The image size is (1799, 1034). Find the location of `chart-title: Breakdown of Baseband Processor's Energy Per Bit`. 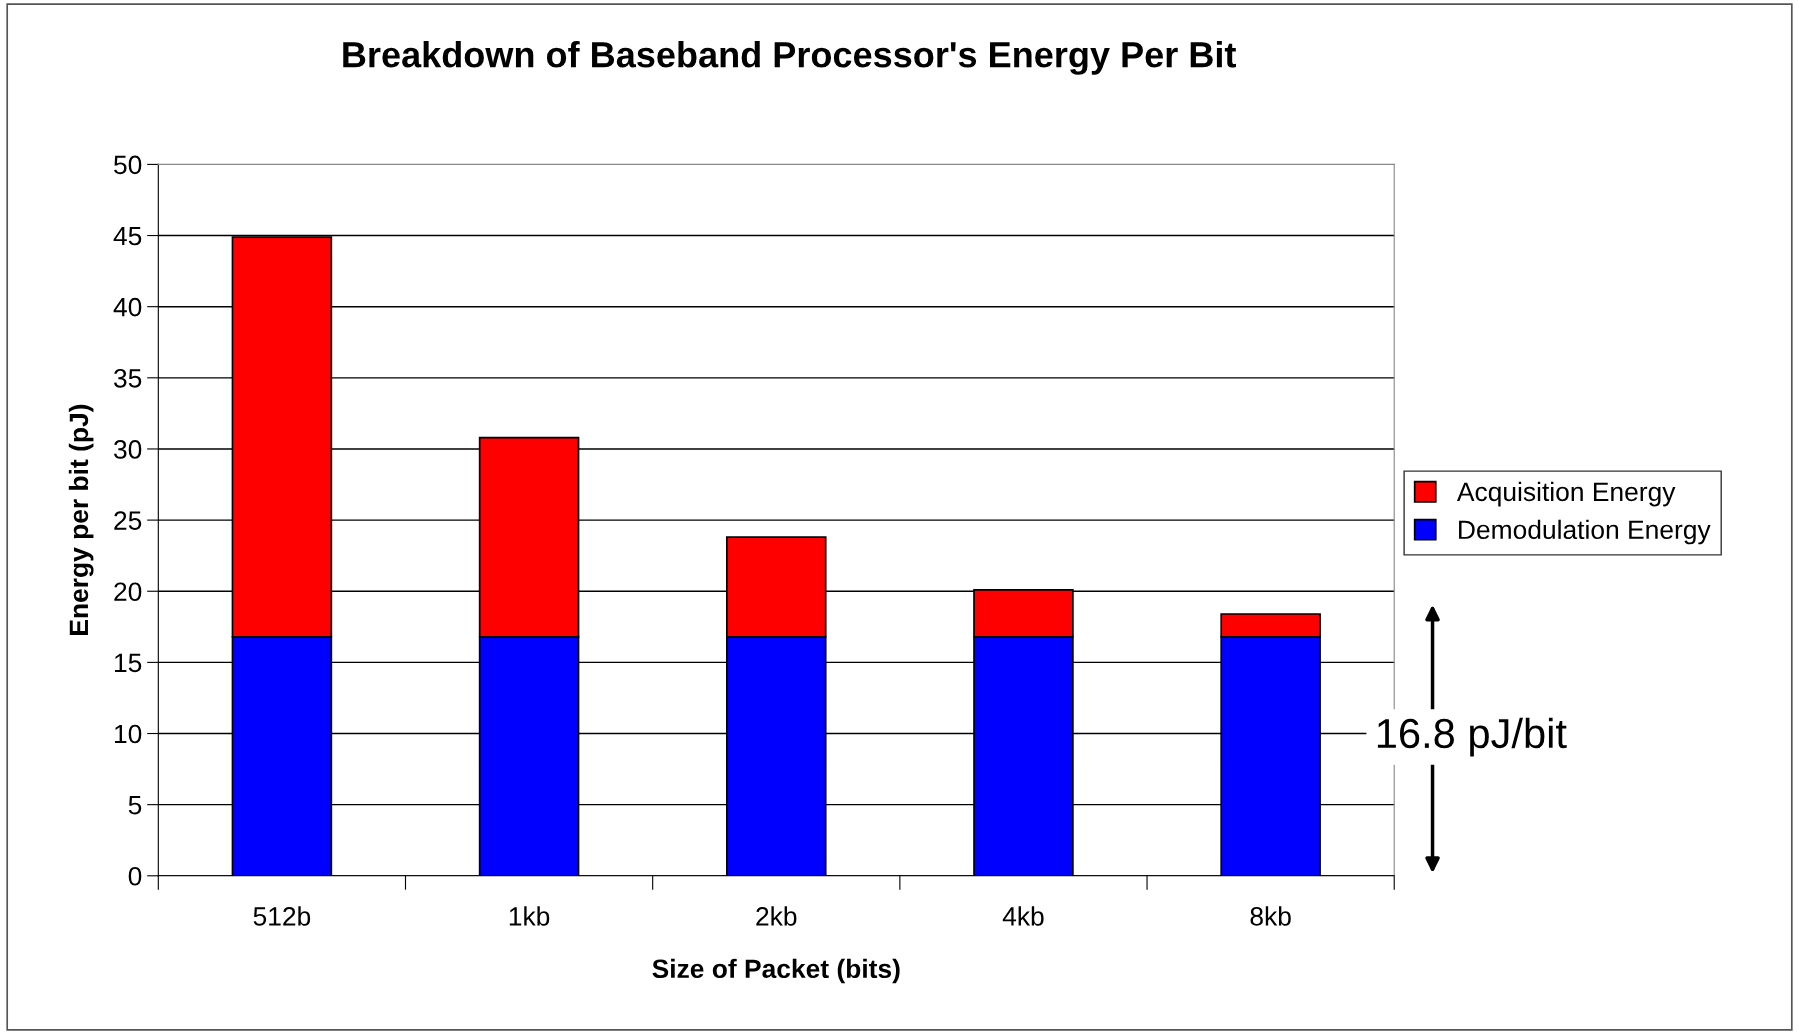

chart-title: Breakdown of Baseband Processor's Energy Per Bit is located at coordinates (790, 58).